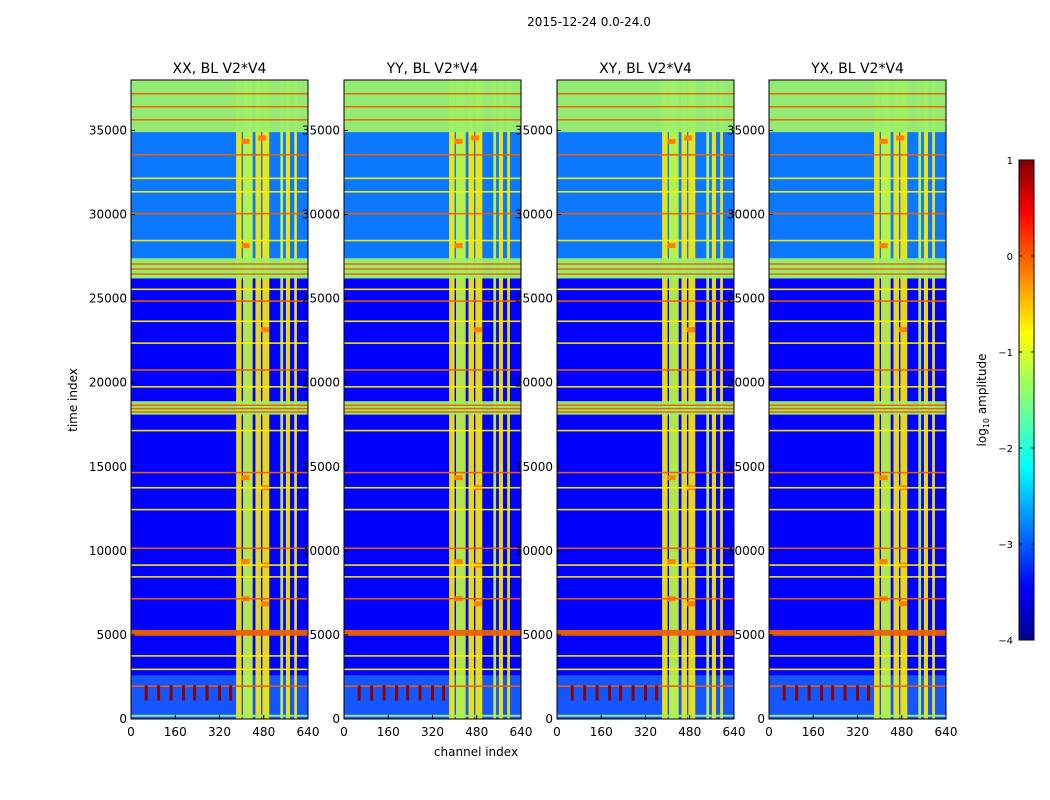 The height and width of the screenshot is (800, 1050). What do you see at coordinates (476, 752) in the screenshot?
I see `x-axis-label: channel index` at bounding box center [476, 752].